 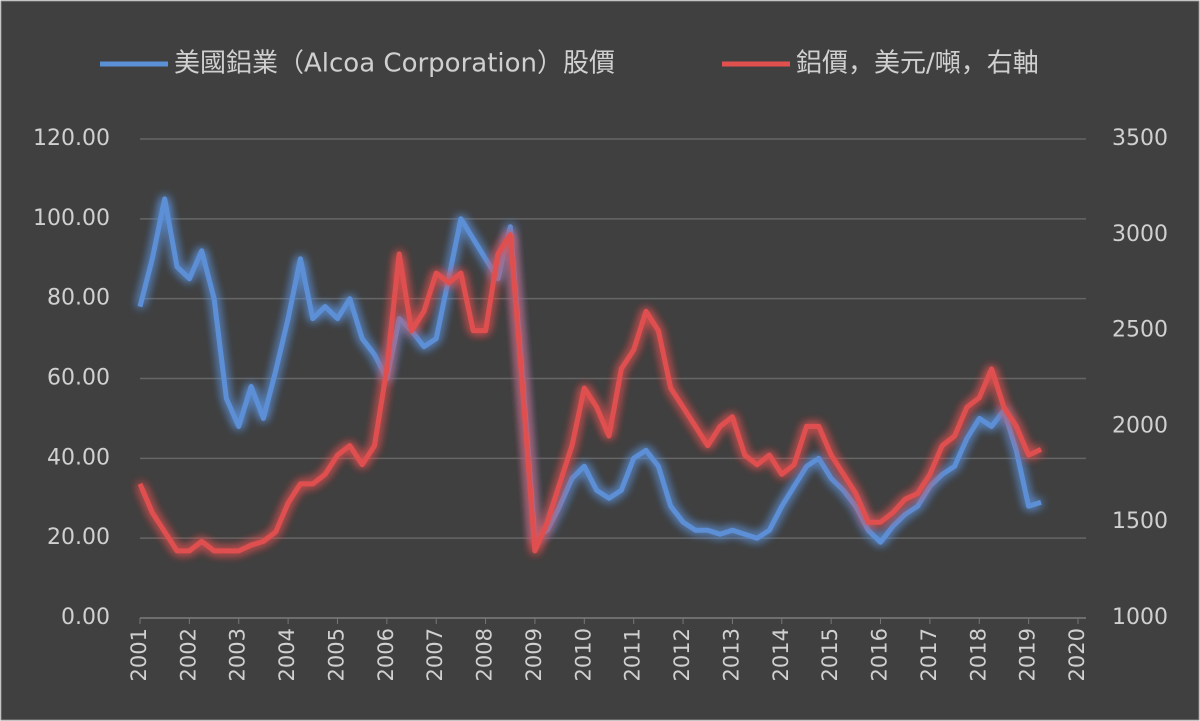 I want to click on y-tick-label: 60.00, so click(x=78, y=378).